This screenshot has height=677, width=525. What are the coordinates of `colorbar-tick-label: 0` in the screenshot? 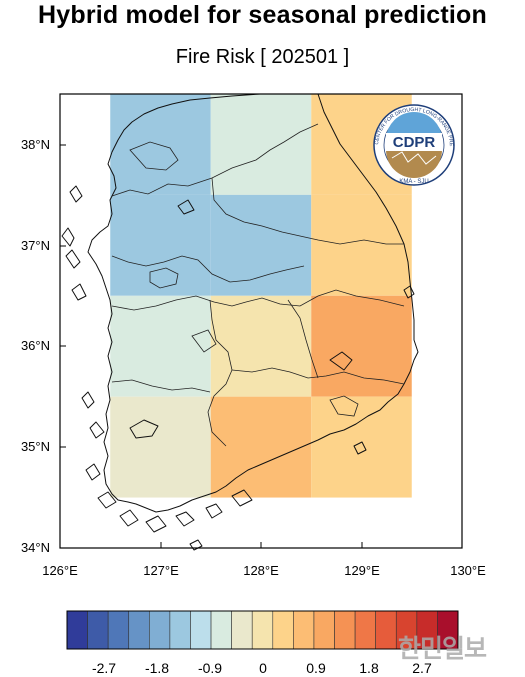 It's located at (263, 668).